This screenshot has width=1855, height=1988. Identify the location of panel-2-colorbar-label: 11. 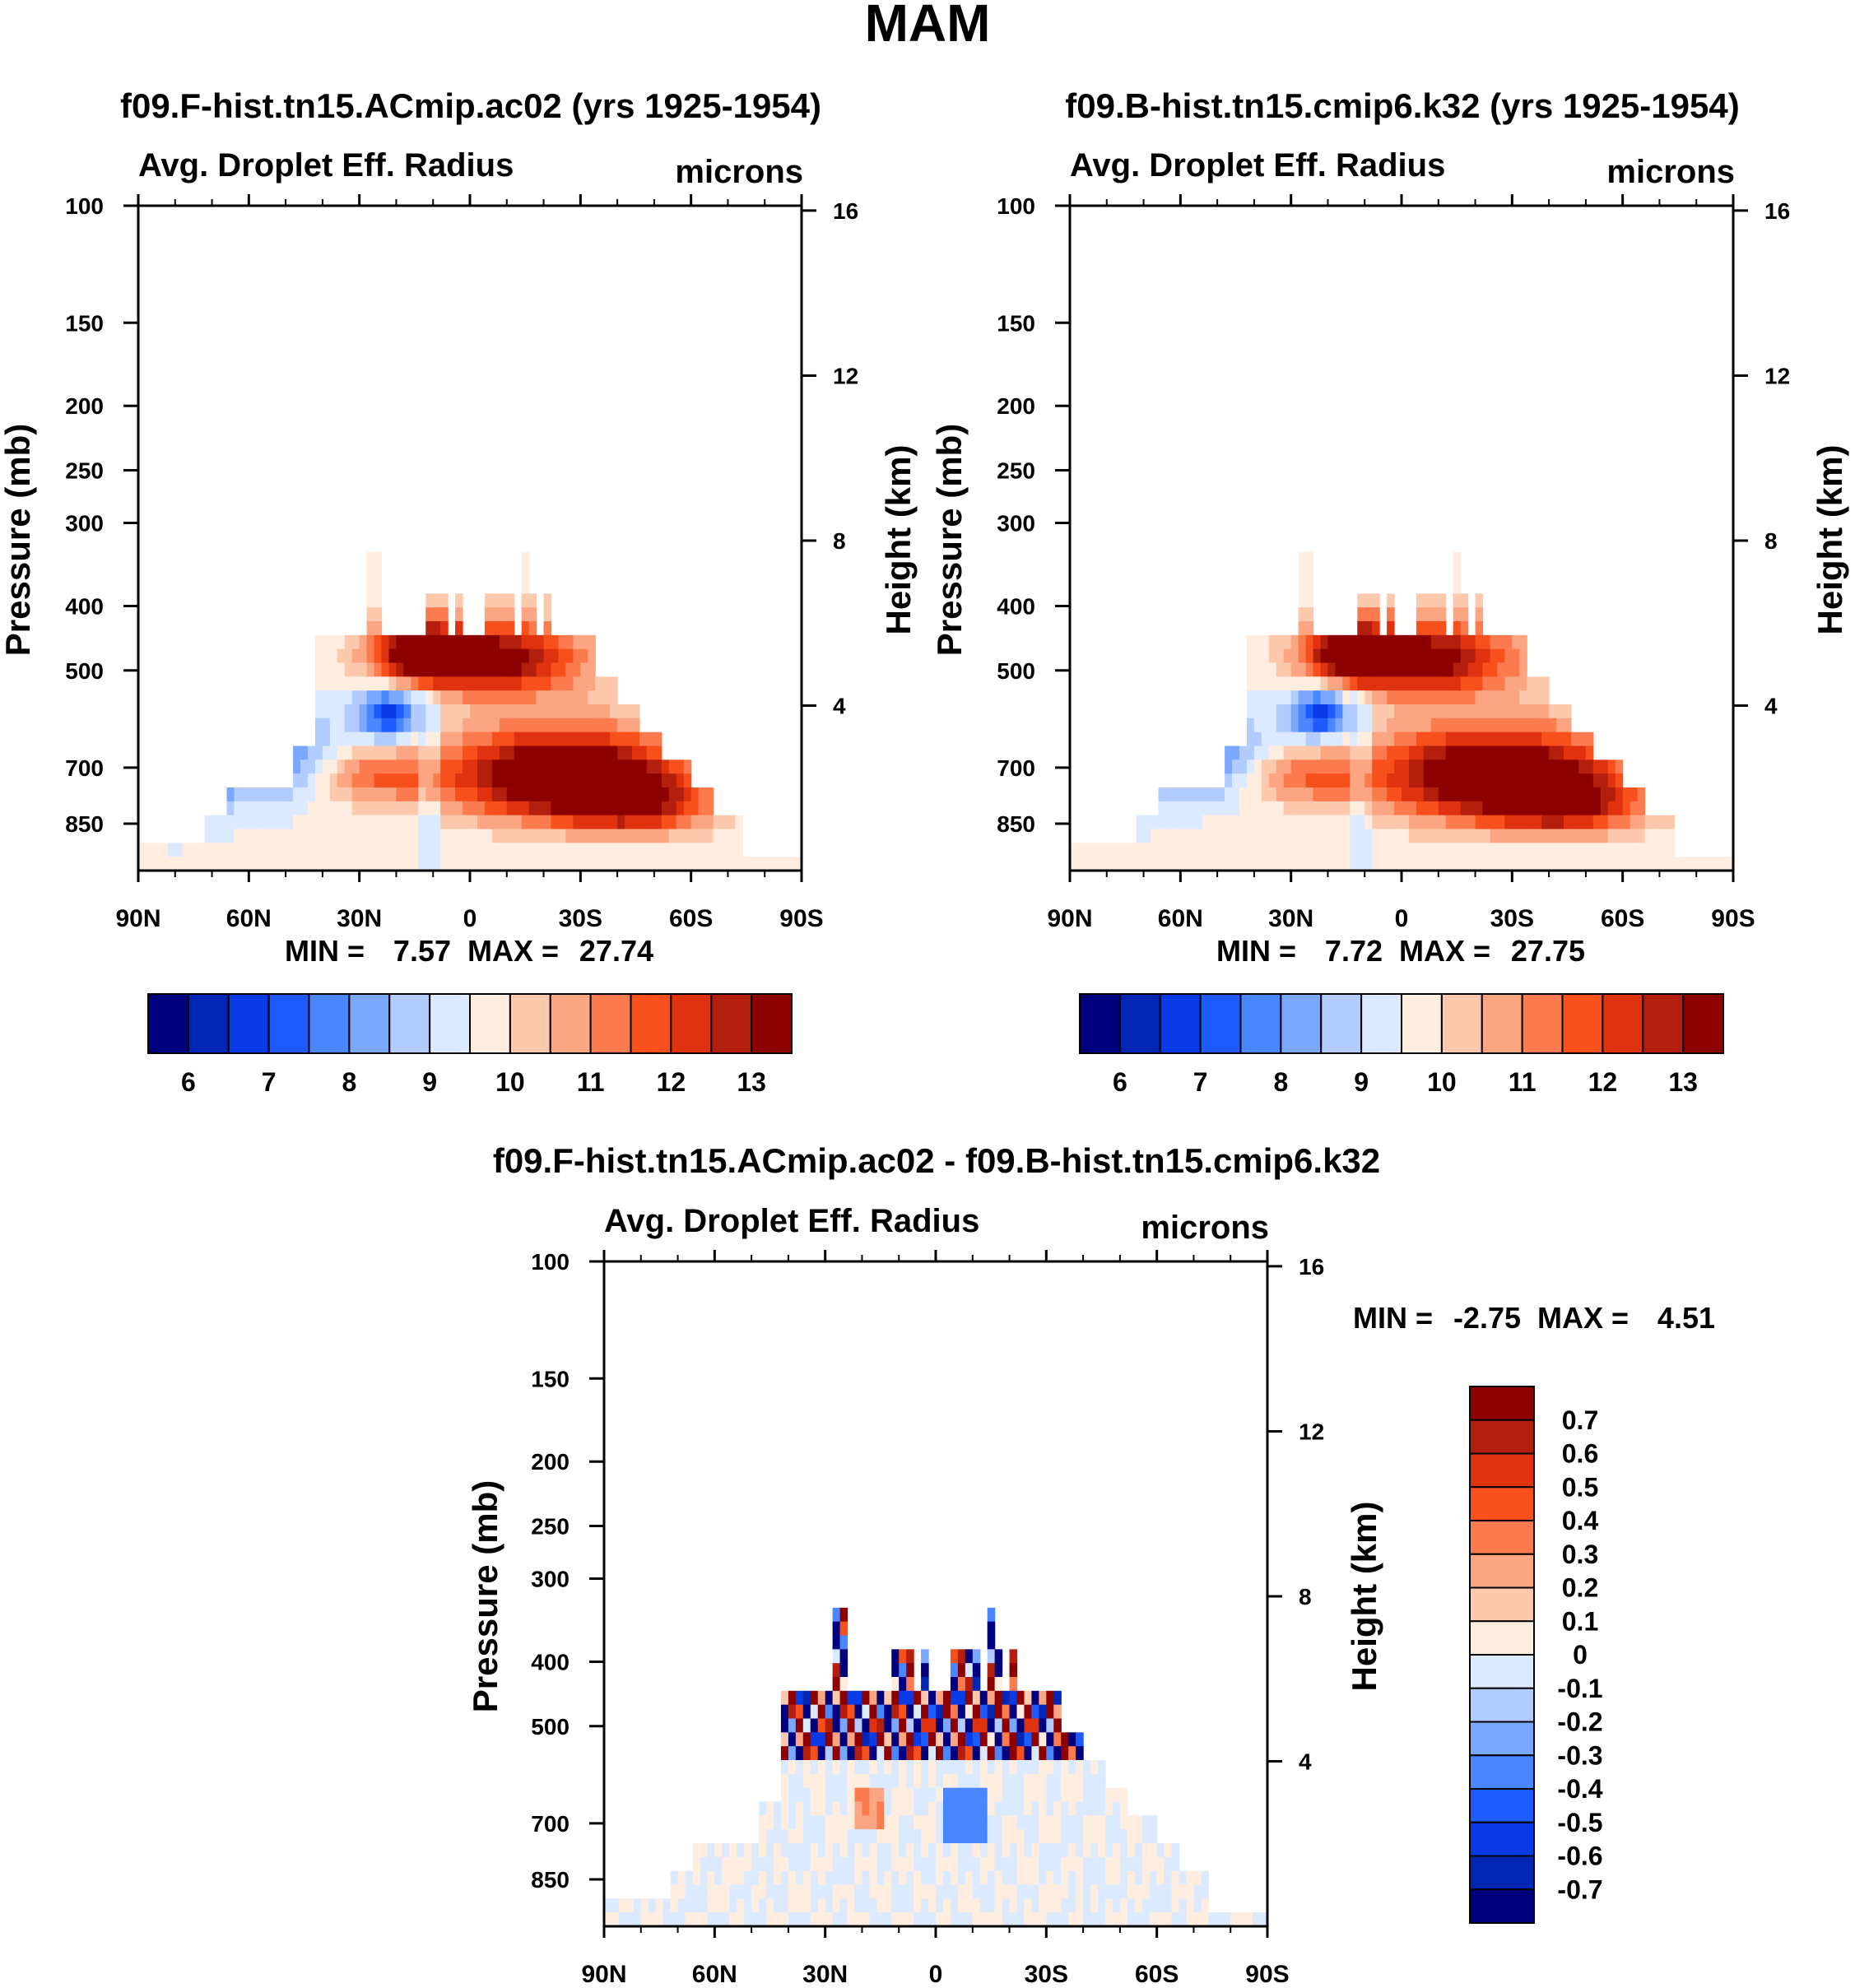
(1523, 1082).